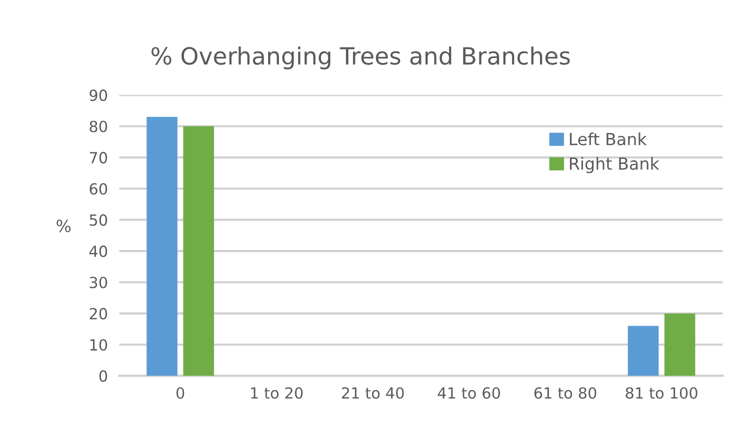 Image resolution: width=745 pixels, height=432 pixels. What do you see at coordinates (99, 220) in the screenshot?
I see `y-tick-label: 50` at bounding box center [99, 220].